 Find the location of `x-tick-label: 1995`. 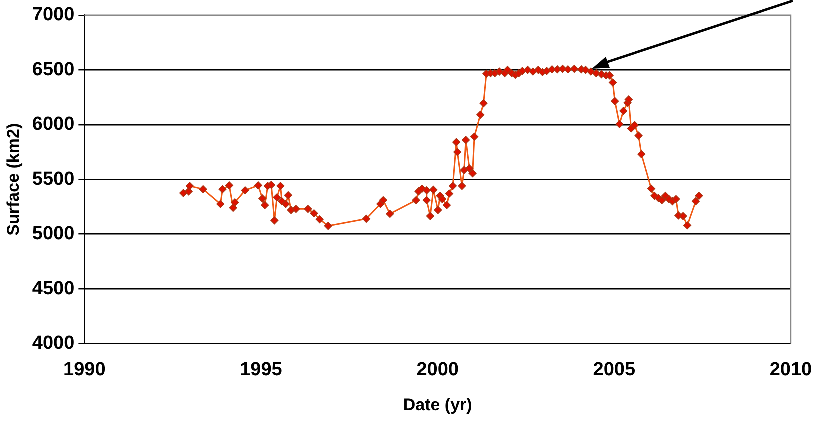

x-tick-label: 1995 is located at coordinates (261, 369).